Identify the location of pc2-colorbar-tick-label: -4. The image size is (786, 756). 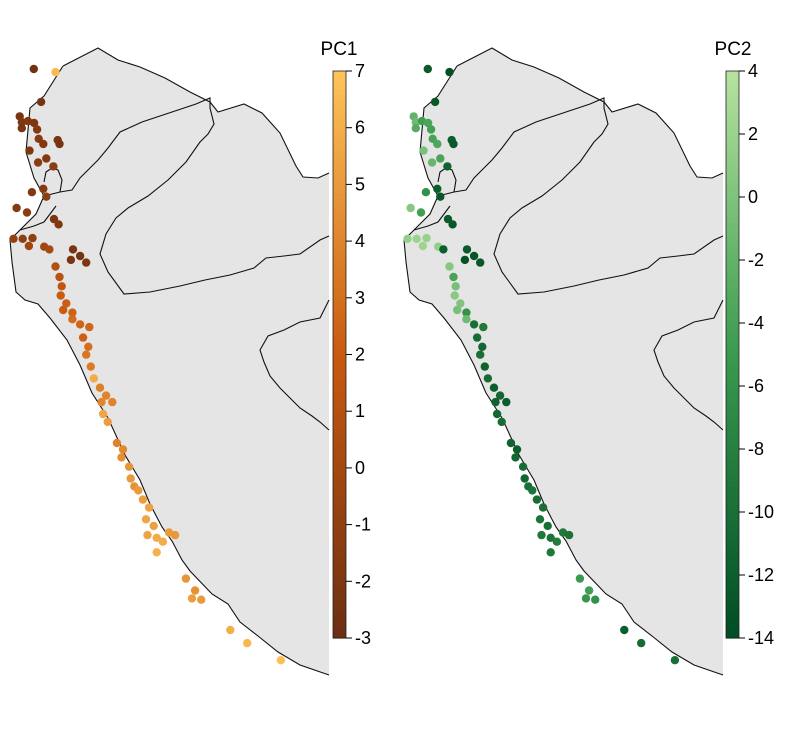
(756, 323).